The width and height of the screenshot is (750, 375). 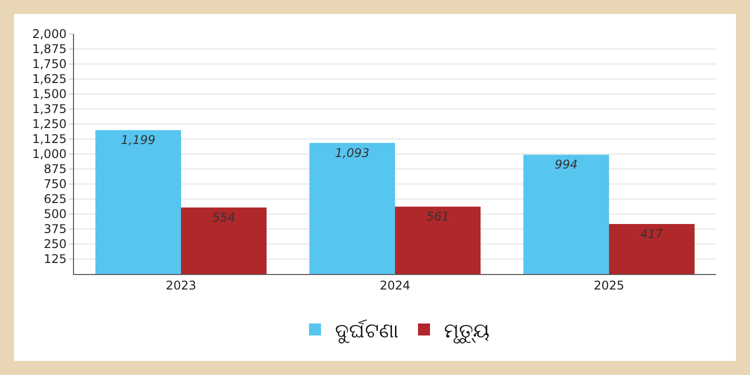 I want to click on data-label: 1,093, so click(x=352, y=153).